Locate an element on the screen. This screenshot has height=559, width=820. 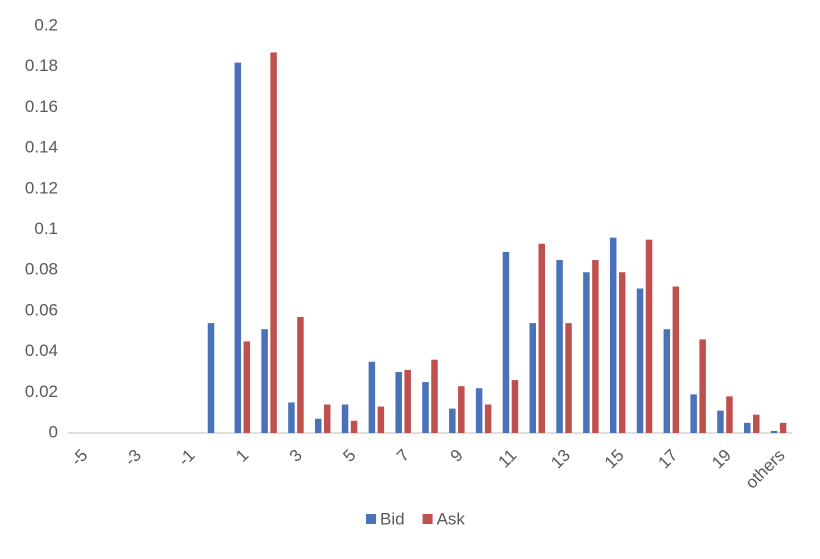
y-tick-label: 0.14 is located at coordinates (41, 147).